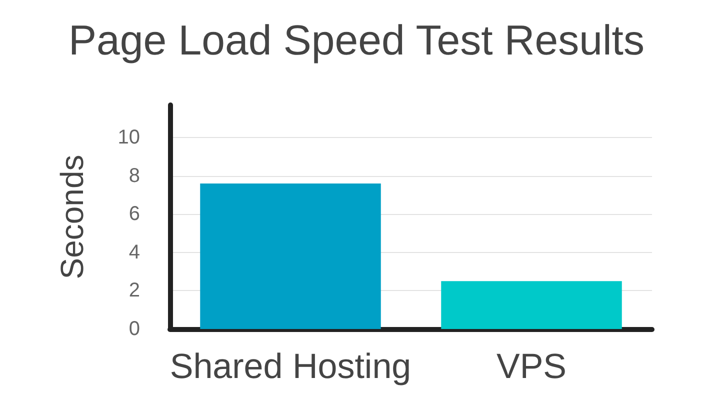  I want to click on x-tick-label: VPS, so click(531, 366).